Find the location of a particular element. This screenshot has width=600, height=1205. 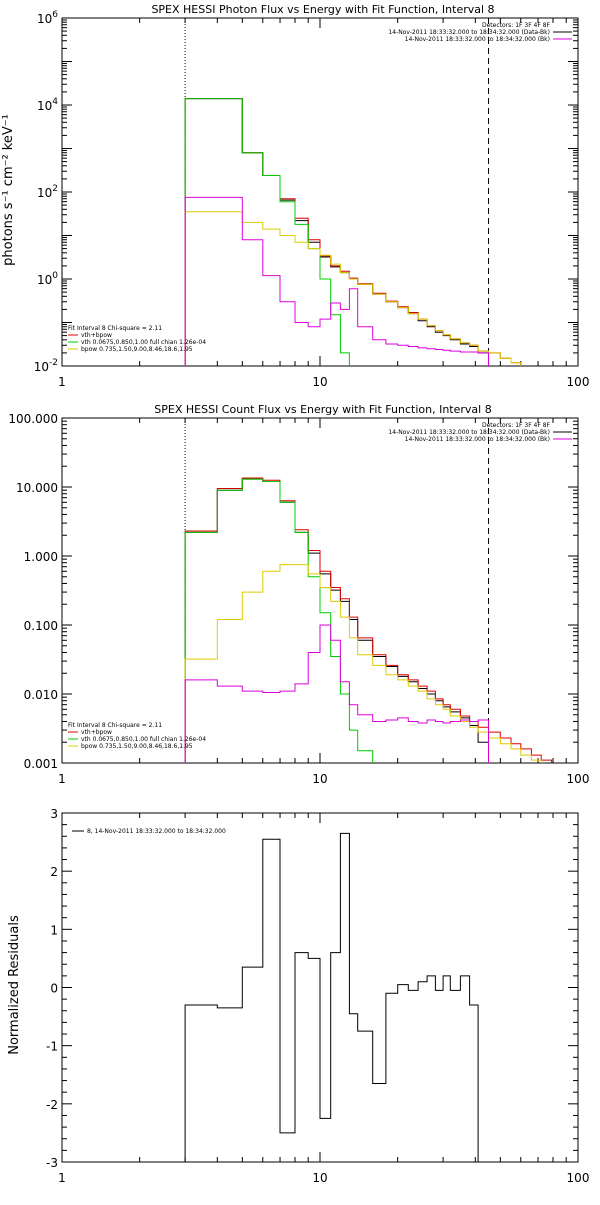

residuals-ytick-label: 1 is located at coordinates (54, 930).